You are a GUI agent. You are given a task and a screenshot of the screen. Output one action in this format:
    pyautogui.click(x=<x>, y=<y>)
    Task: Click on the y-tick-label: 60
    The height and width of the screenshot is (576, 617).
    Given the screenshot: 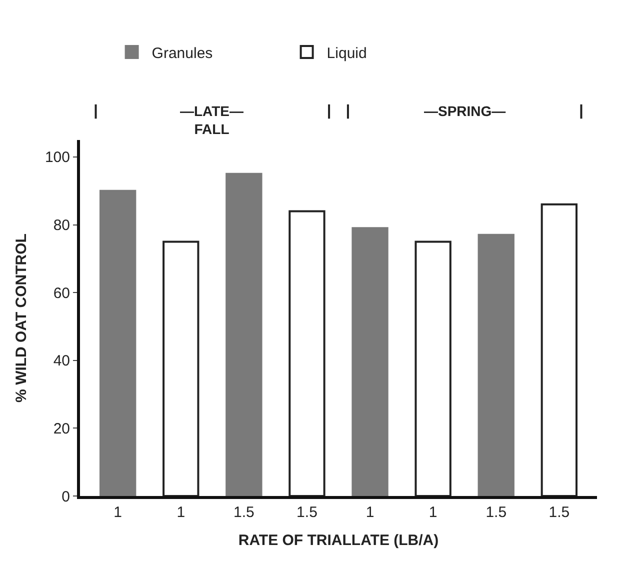 What is the action you would take?
    pyautogui.click(x=61, y=293)
    